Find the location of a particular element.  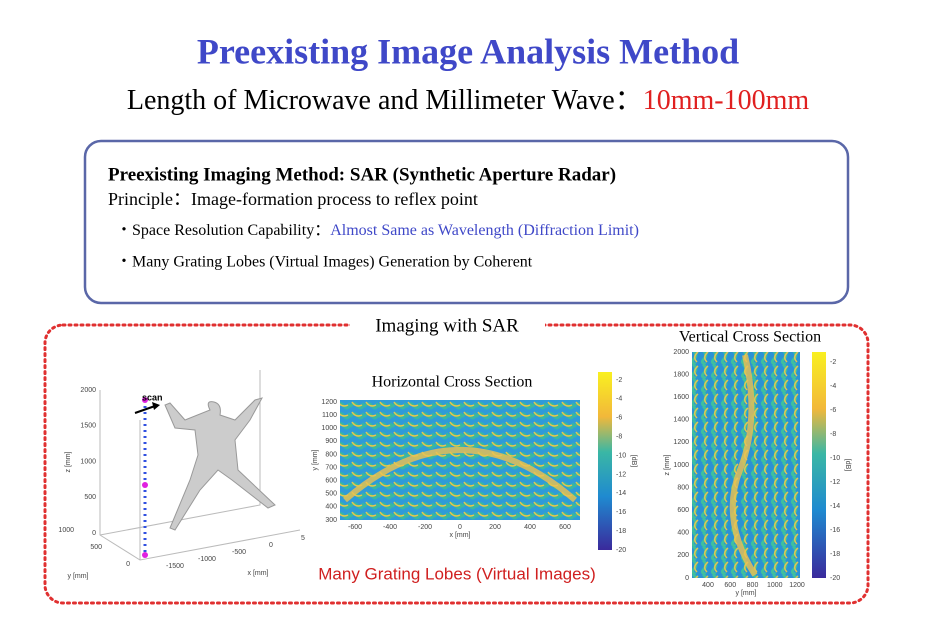

tick-label: 900 is located at coordinates (331, 441).